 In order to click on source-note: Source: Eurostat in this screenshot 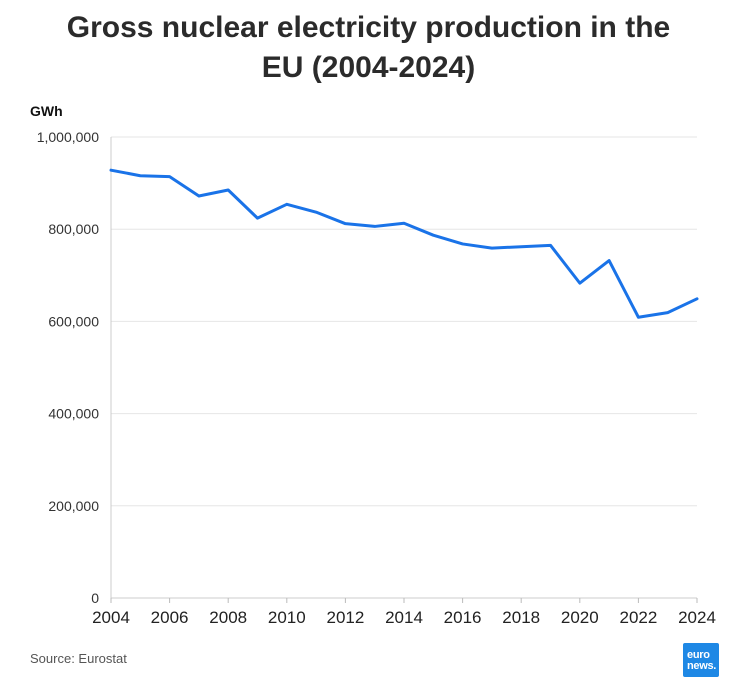, I will do `click(78, 658)`.